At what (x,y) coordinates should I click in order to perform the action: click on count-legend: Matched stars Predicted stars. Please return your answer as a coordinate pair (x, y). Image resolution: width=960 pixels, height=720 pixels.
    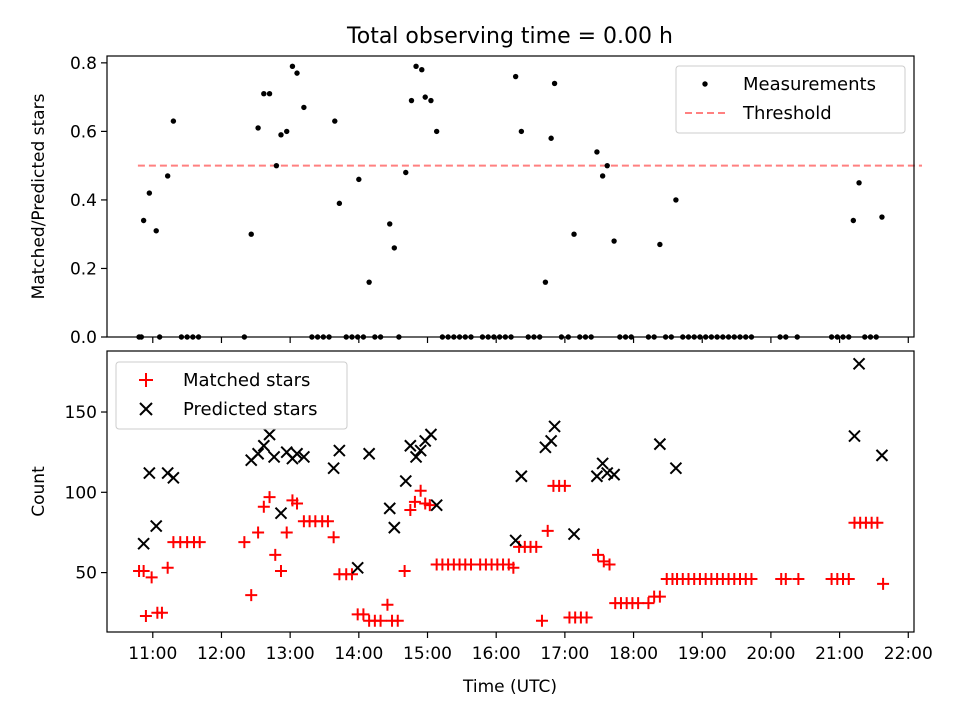
    Looking at the image, I should click on (231, 395).